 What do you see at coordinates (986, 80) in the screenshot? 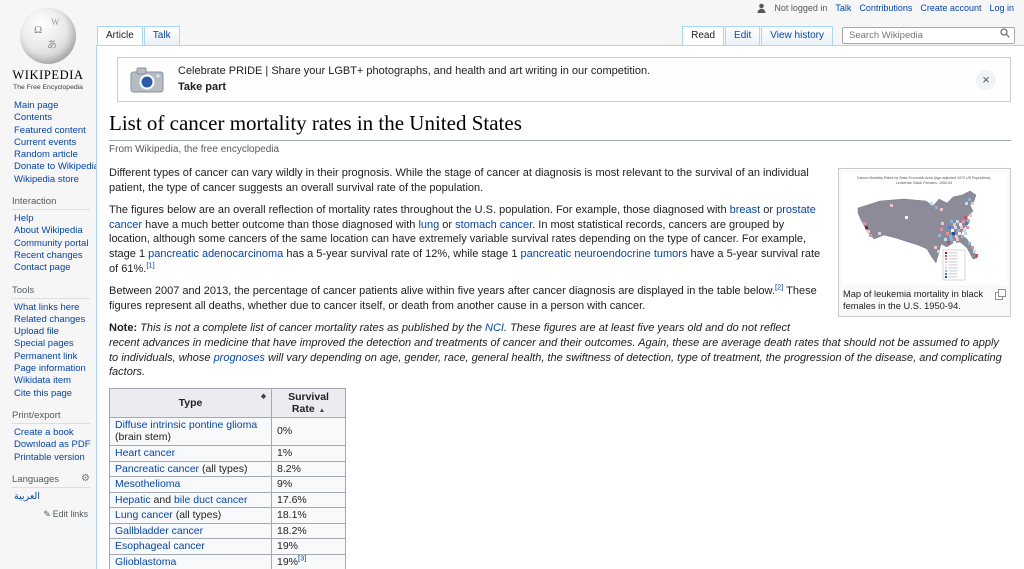
I see `close-icon: ×` at bounding box center [986, 80].